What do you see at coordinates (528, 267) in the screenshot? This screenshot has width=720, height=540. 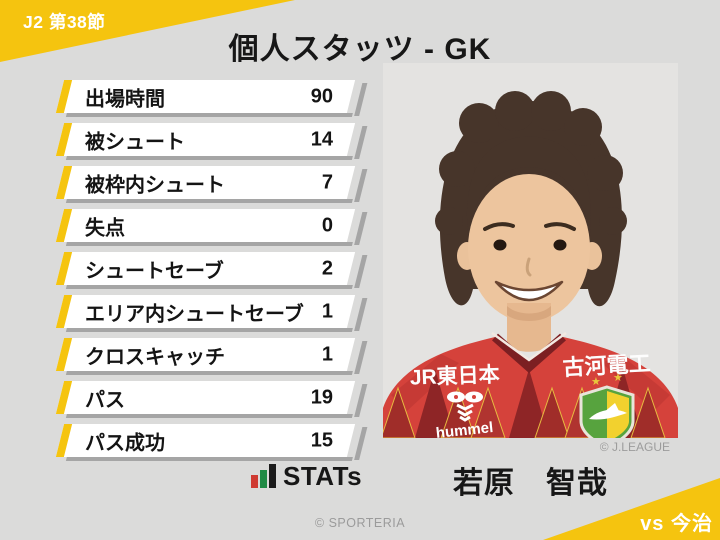 I see `nose` at bounding box center [528, 267].